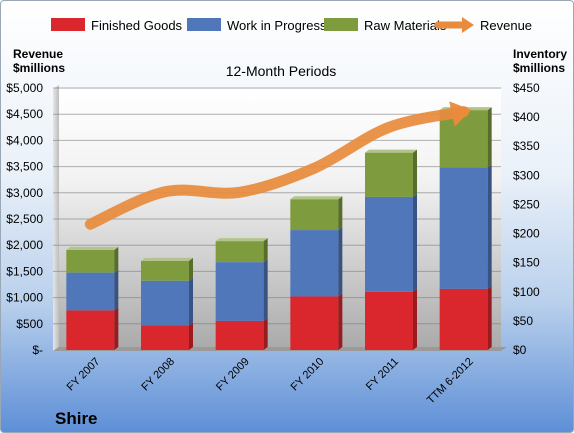 This screenshot has width=574, height=433. I want to click on right-tick-label: $400, so click(526, 117).